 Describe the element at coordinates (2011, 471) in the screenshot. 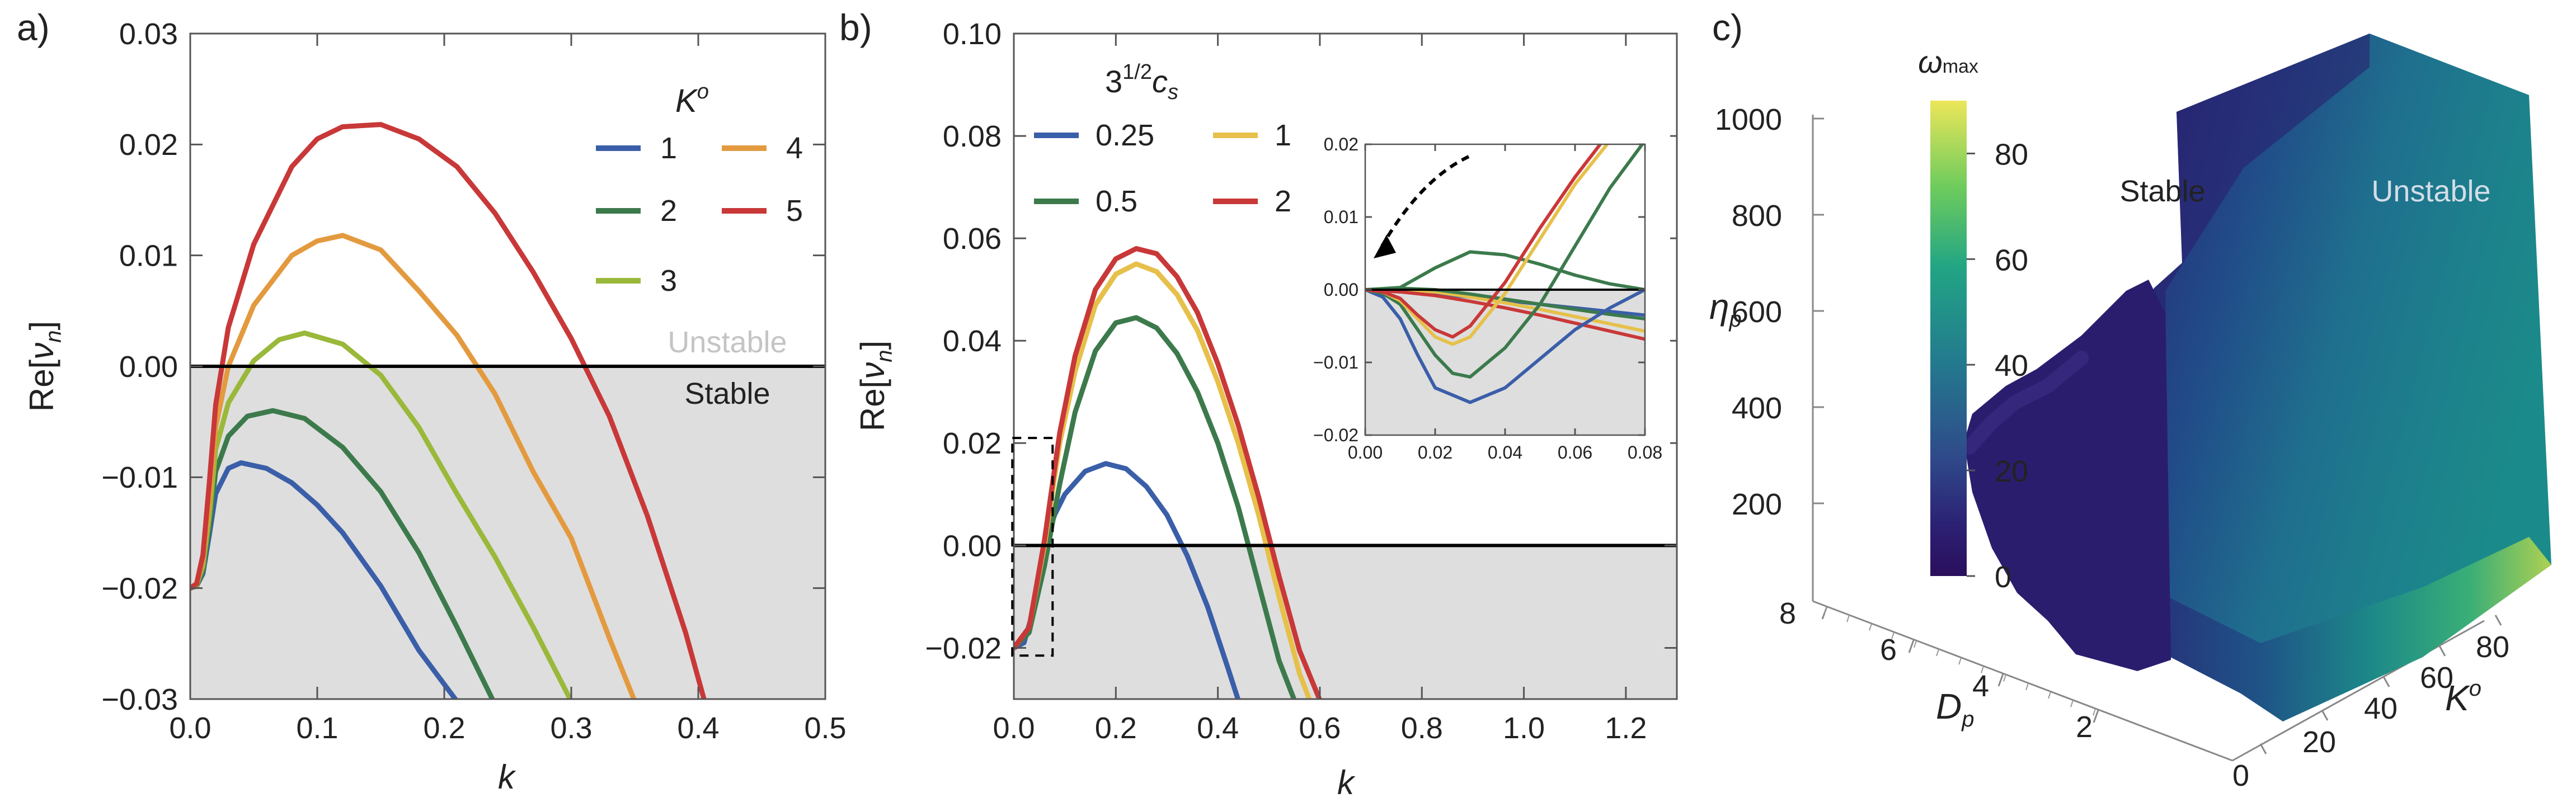

I see `colorbar-tick-label: 20` at that location.